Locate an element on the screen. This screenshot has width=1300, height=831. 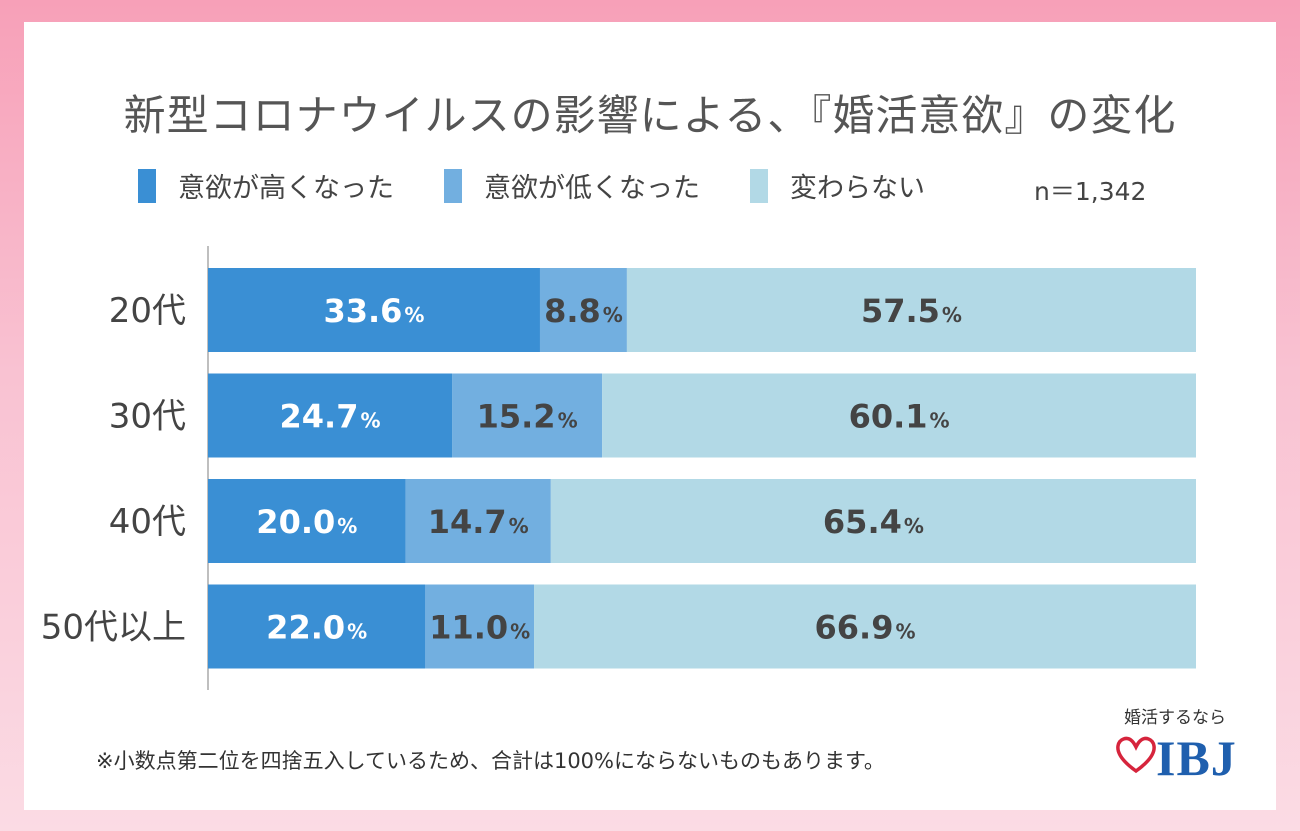
sample-size: n＝1,342 is located at coordinates (1090, 191).